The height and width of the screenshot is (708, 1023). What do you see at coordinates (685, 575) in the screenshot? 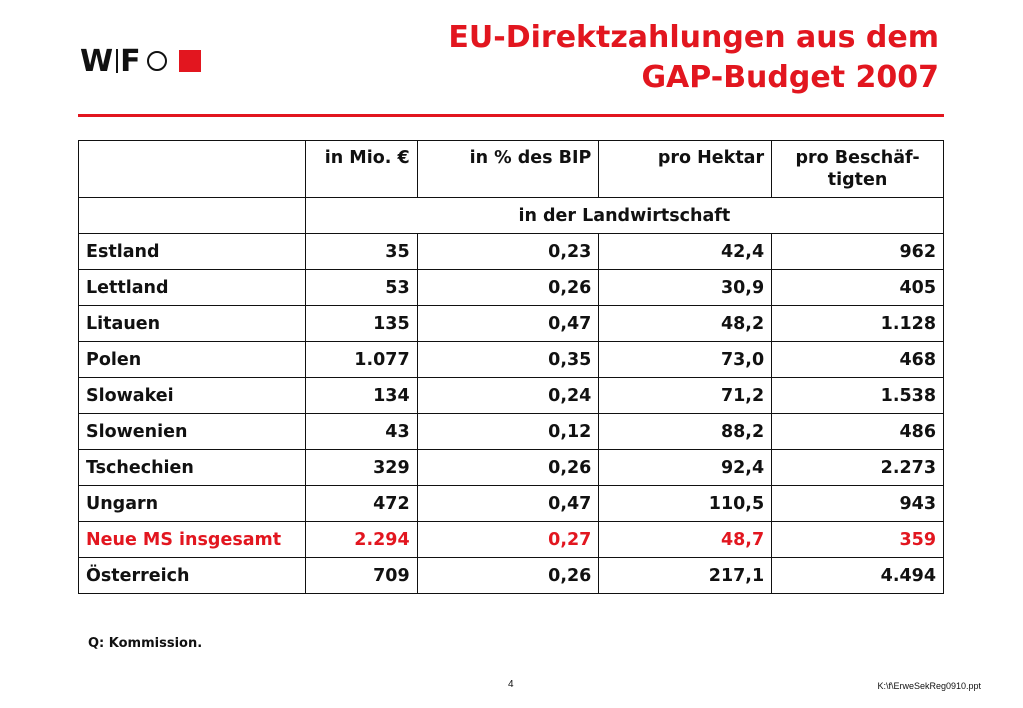
I see `cell-per-hectare: 217,1` at bounding box center [685, 575].